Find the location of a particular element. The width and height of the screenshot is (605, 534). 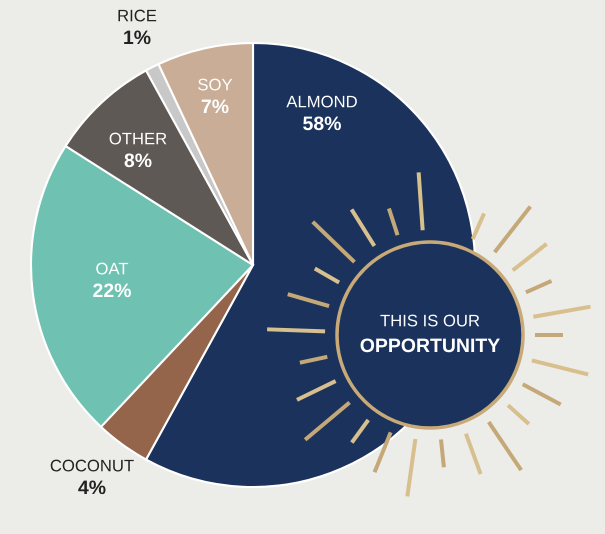

slice-label: RICE is located at coordinates (137, 16).